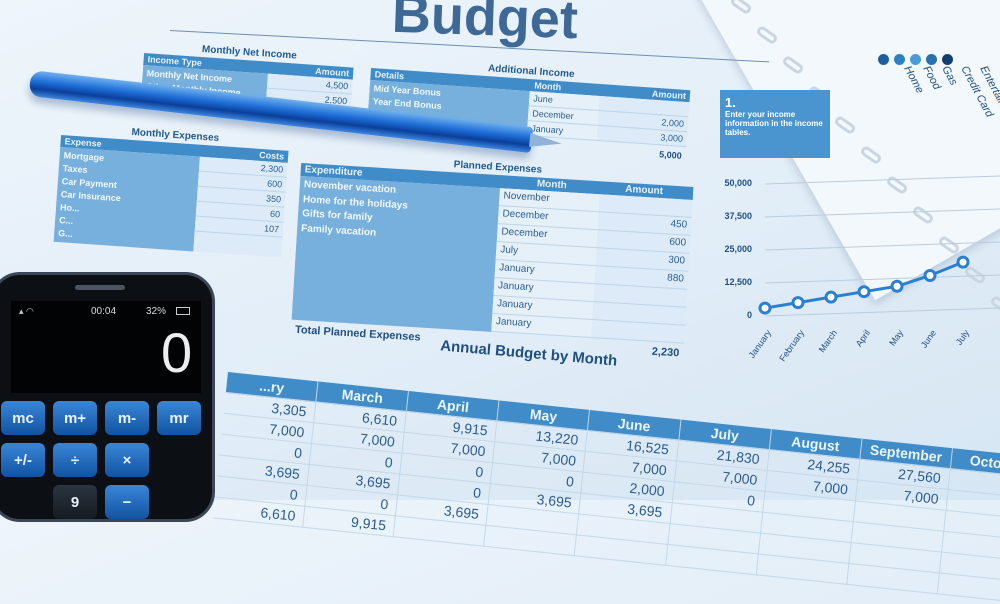 Image resolution: width=1000 pixels, height=604 pixels. What do you see at coordinates (26, 311) in the screenshot?
I see `signal-icon: ▴ ◠` at bounding box center [26, 311].